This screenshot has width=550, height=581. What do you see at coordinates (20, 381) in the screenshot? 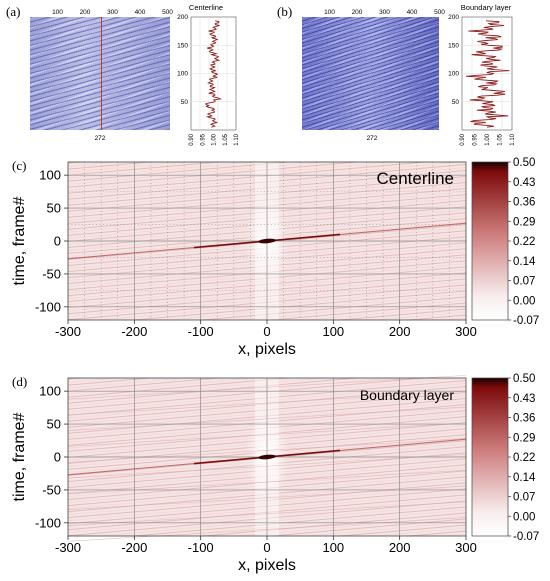
I see `panel-label-d: (d)` at bounding box center [20, 381].